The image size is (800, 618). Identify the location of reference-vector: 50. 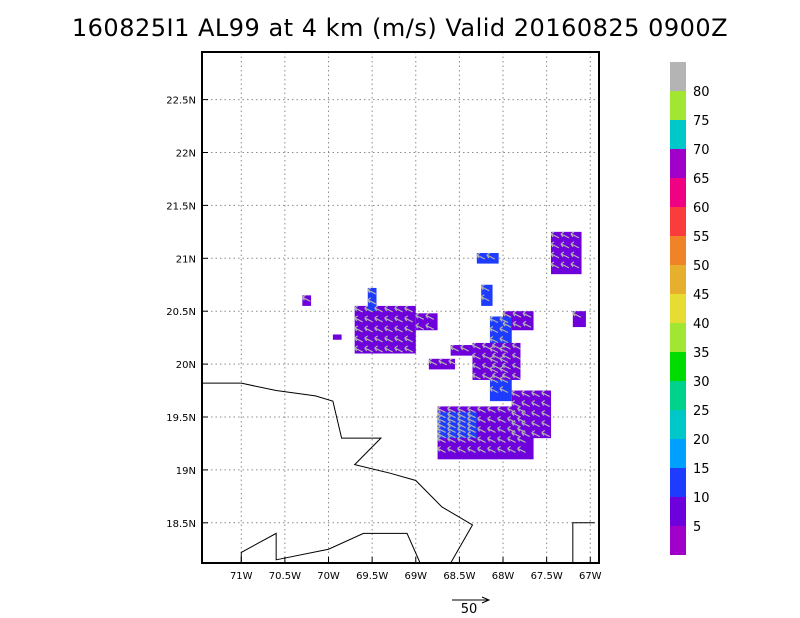
(471, 606).